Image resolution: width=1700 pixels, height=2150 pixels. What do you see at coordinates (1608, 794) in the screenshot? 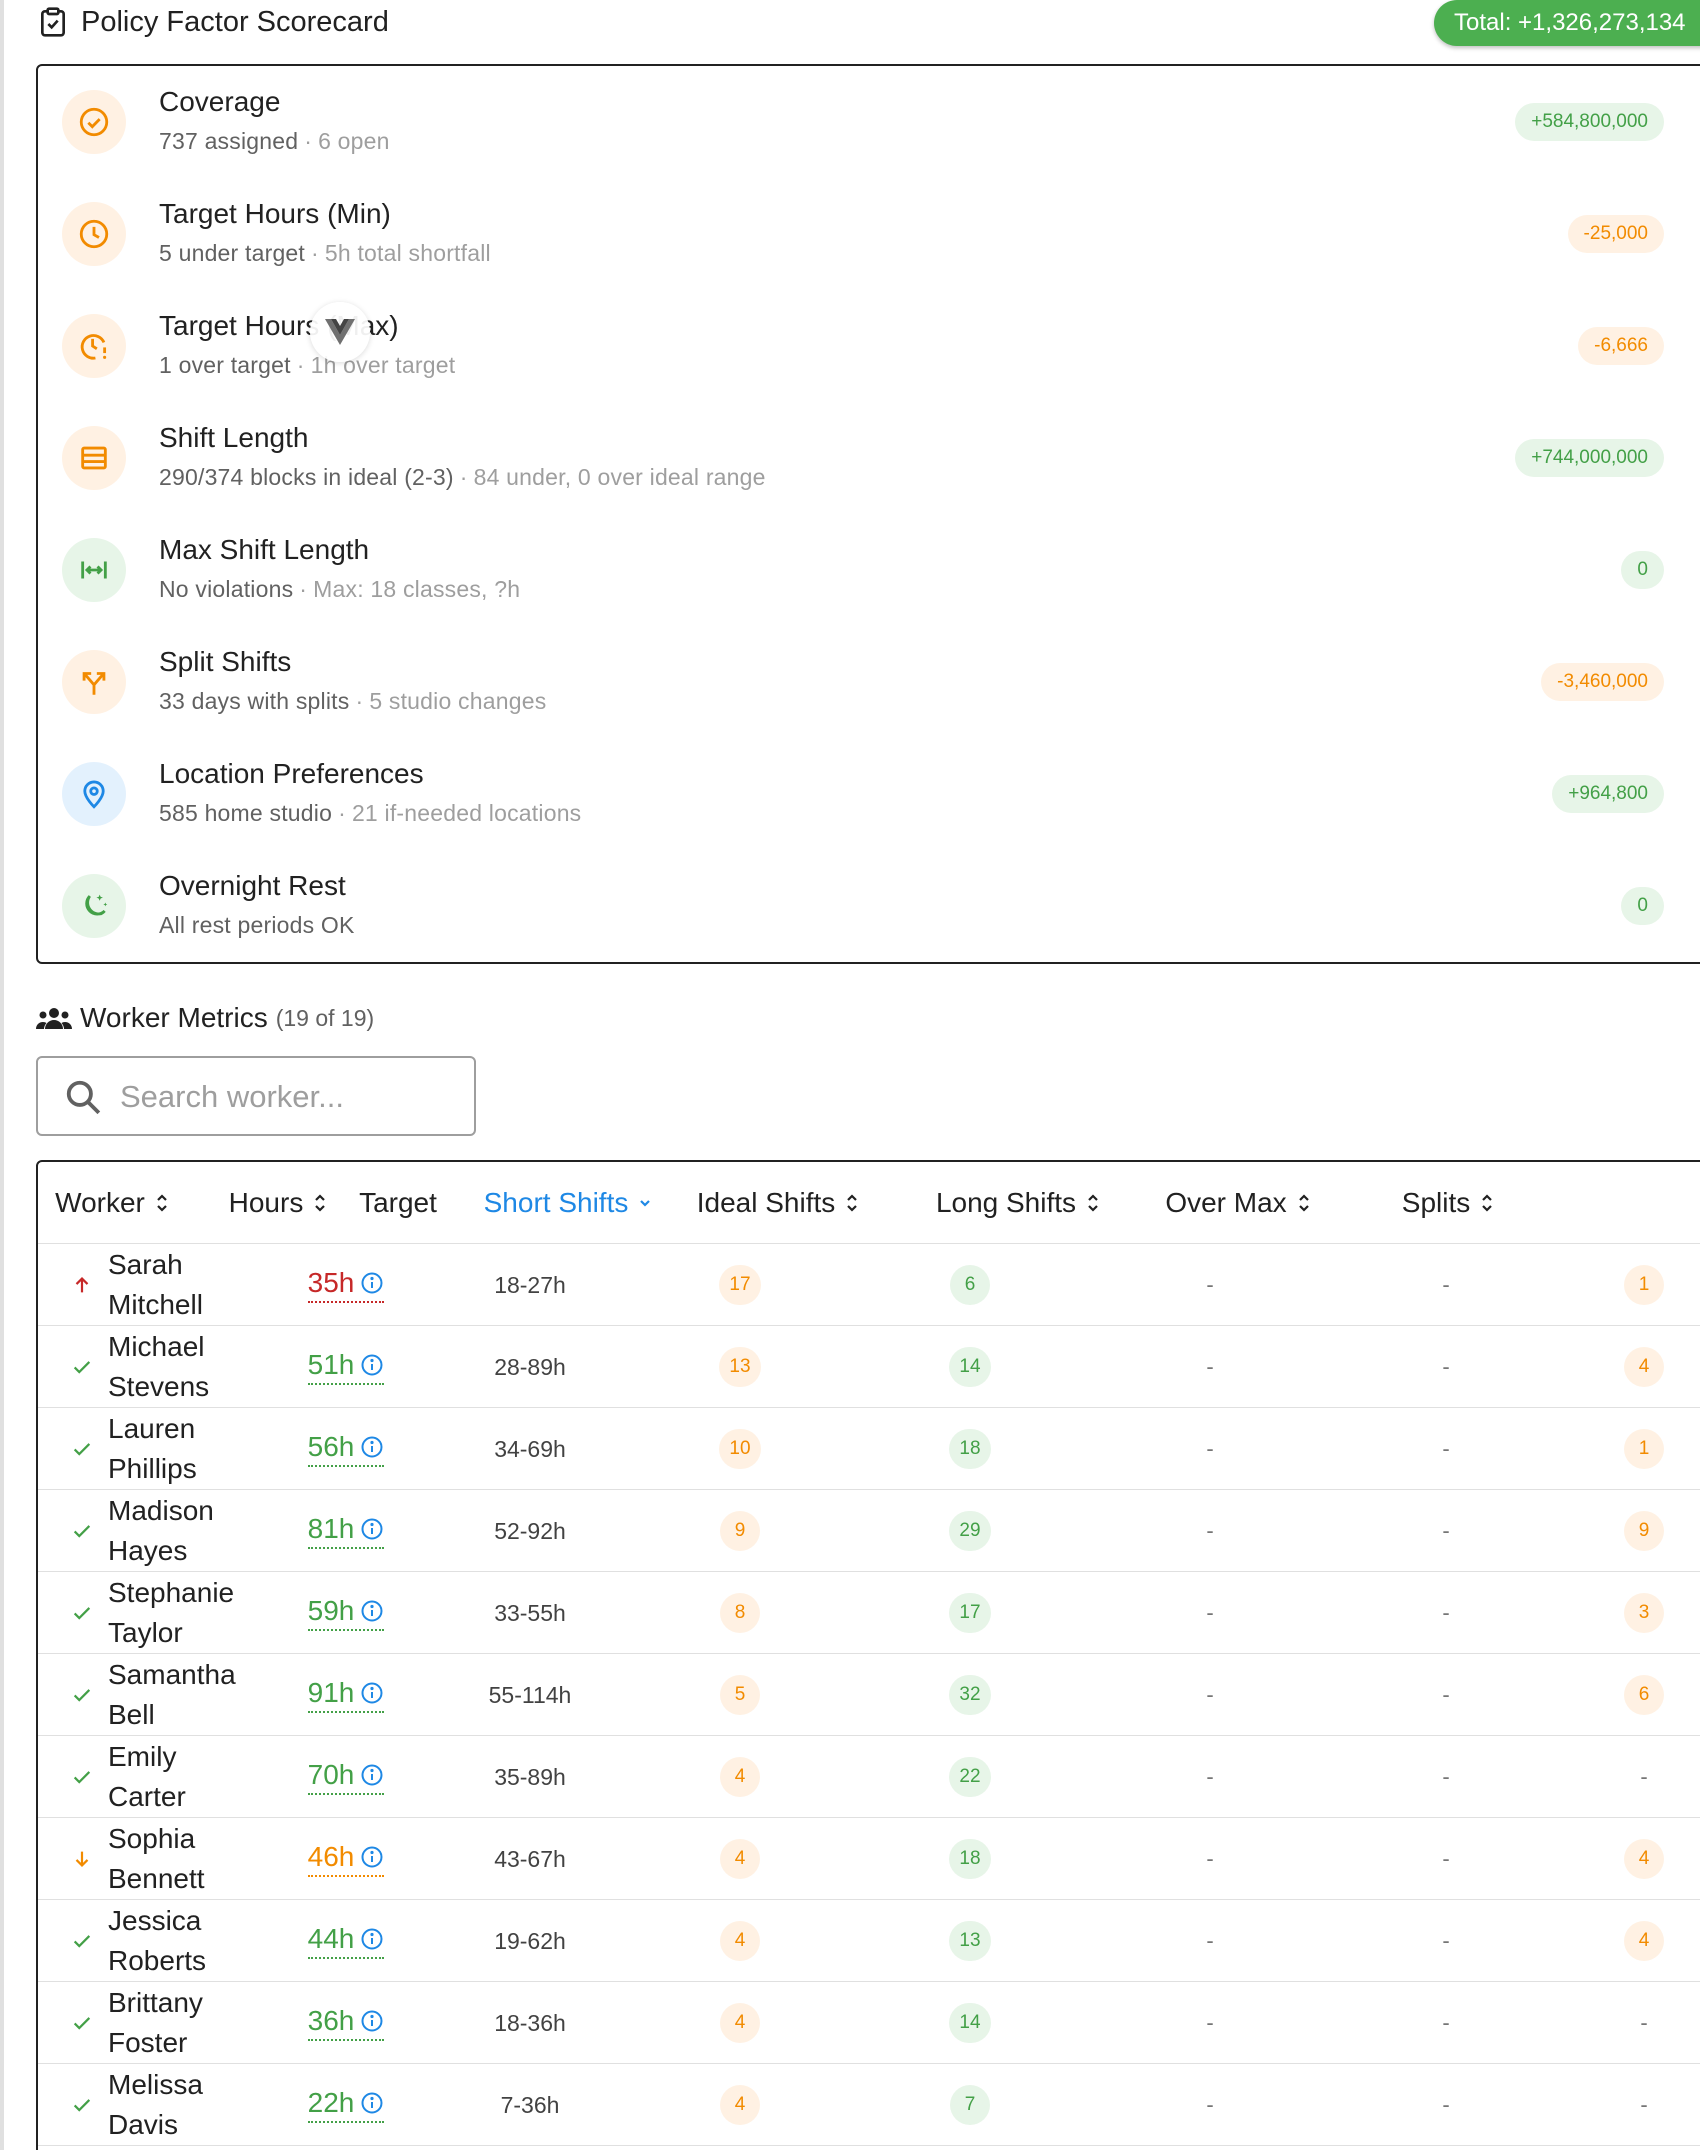
I see `factor-score-badge: +964,800` at bounding box center [1608, 794].